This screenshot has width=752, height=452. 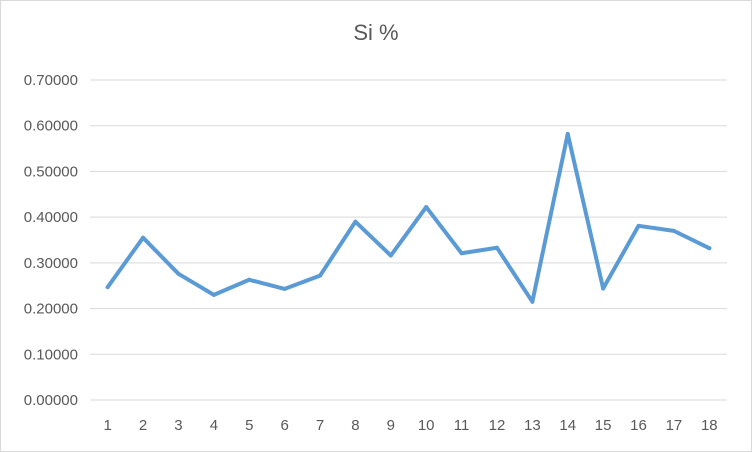 I want to click on y-tick-label: 0.40000, so click(x=51, y=217).